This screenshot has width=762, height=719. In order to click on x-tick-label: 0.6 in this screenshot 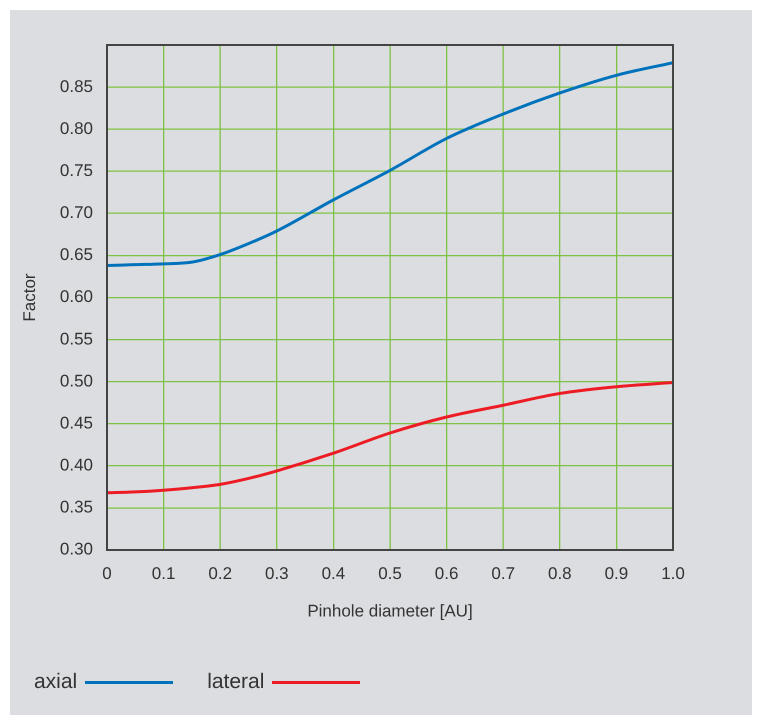, I will do `click(446, 573)`.